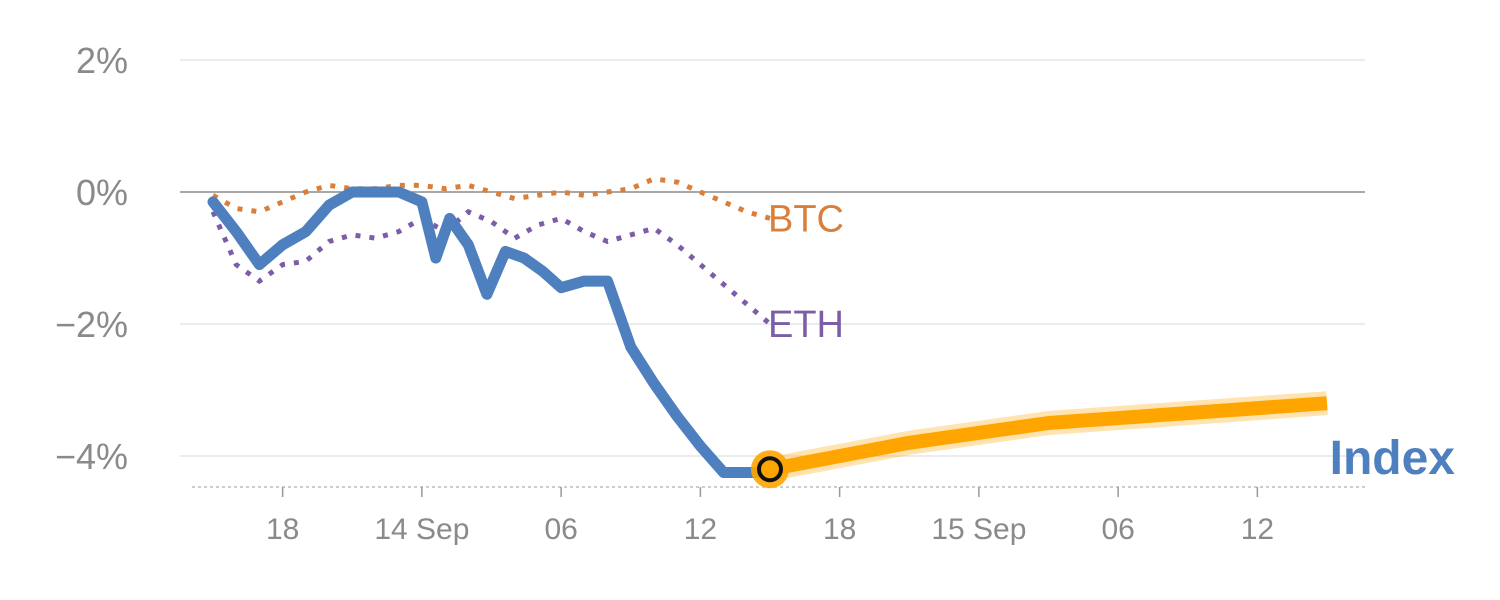 This screenshot has width=1500, height=600. What do you see at coordinates (806, 219) in the screenshot?
I see `btc-series-label: BTC` at bounding box center [806, 219].